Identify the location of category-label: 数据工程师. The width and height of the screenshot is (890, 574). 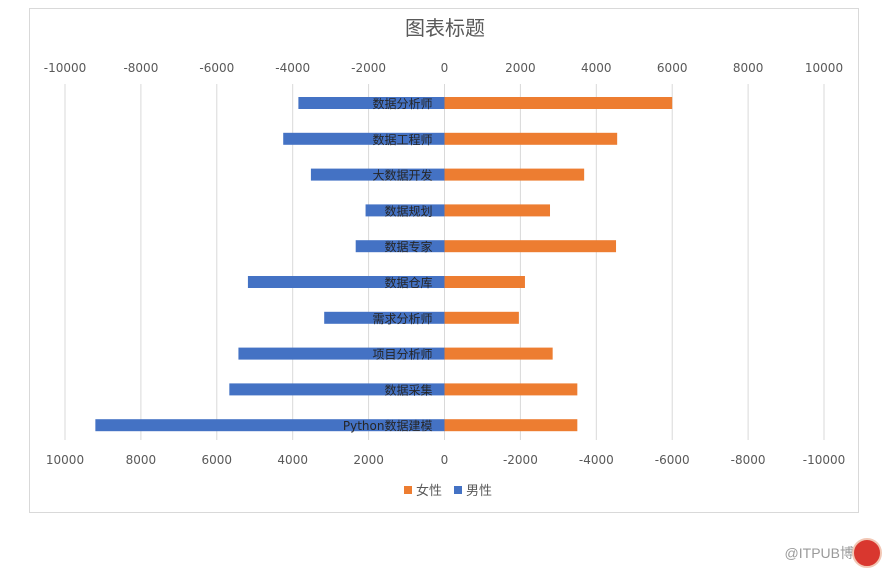
(402, 139).